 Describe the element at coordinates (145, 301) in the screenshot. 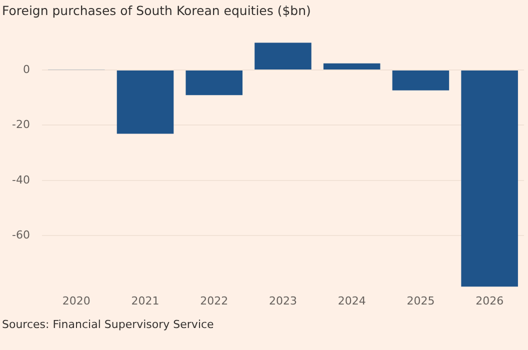

I see `x-tick-label: 2021` at that location.